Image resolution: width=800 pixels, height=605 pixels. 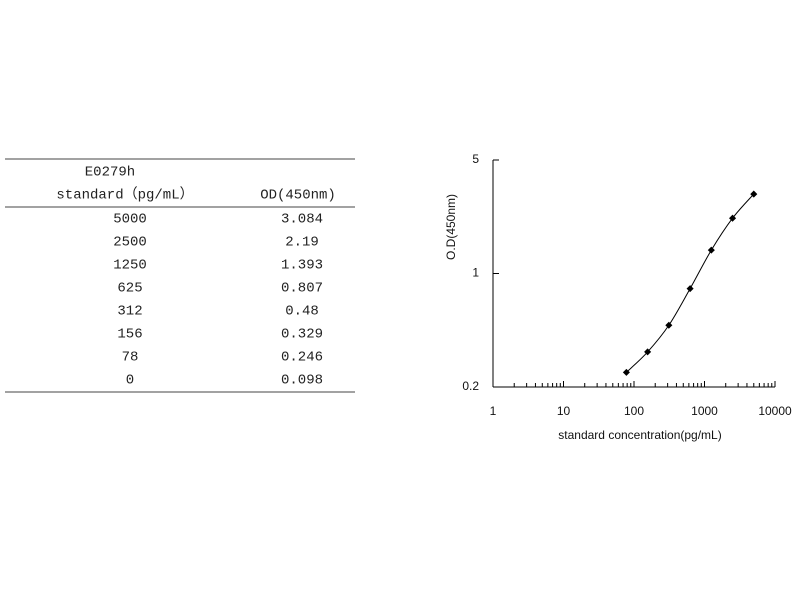 I want to click on table-cell: 3.084, so click(x=302, y=220).